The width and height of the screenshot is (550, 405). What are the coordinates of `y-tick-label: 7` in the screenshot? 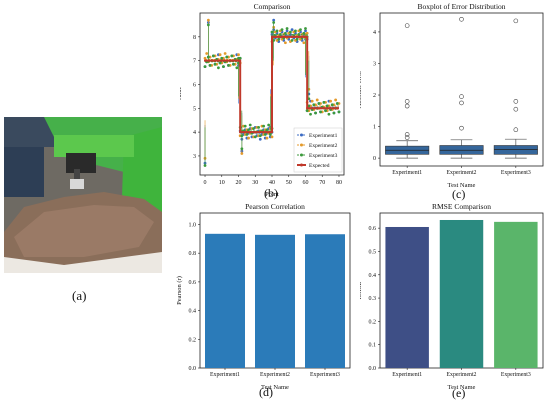 It's located at (194, 62).